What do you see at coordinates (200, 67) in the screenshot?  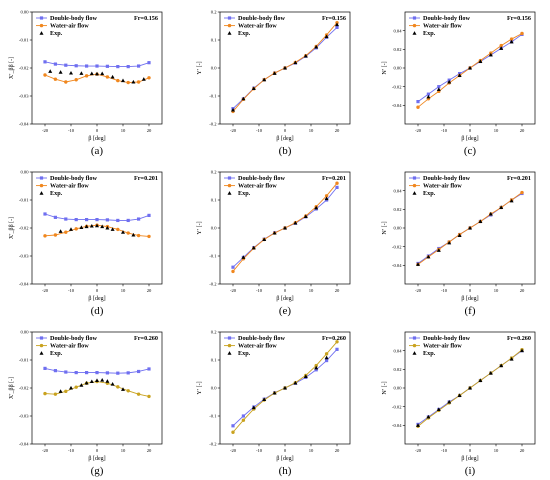 I see `y-axis-label: Y′ [-]` at bounding box center [200, 67].